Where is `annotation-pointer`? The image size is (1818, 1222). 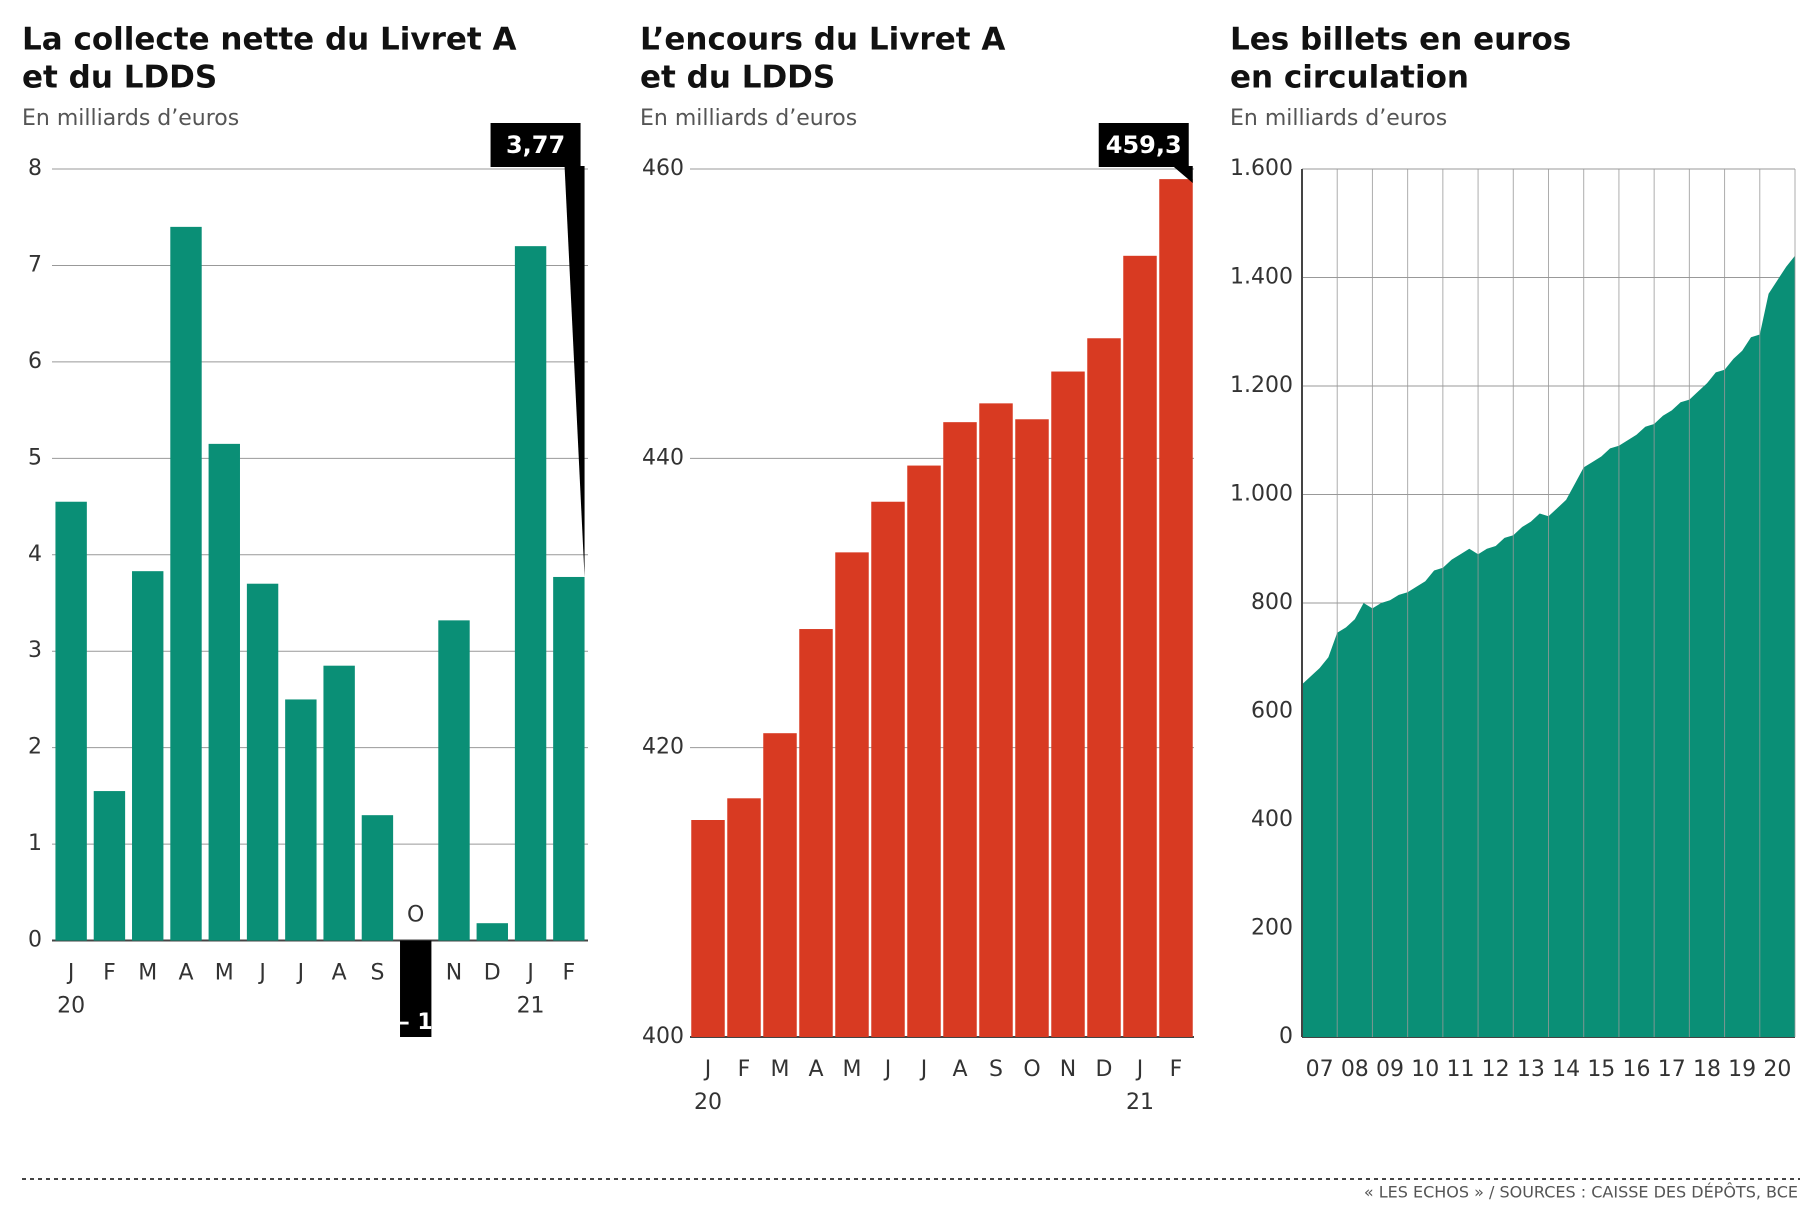 annotation-pointer is located at coordinates (574, 371).